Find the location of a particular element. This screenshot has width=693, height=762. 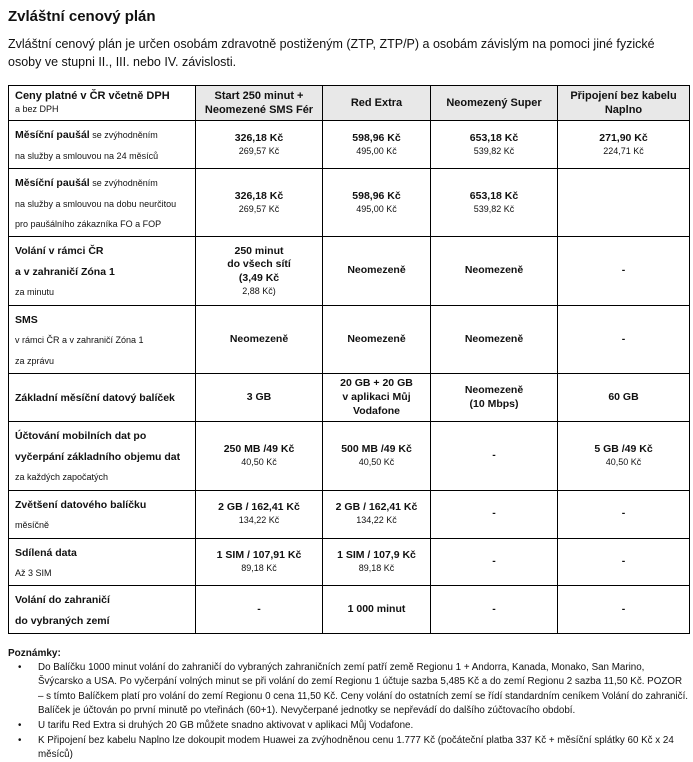

row-label: Sdílená data Až 3 SIM is located at coordinates (102, 562).